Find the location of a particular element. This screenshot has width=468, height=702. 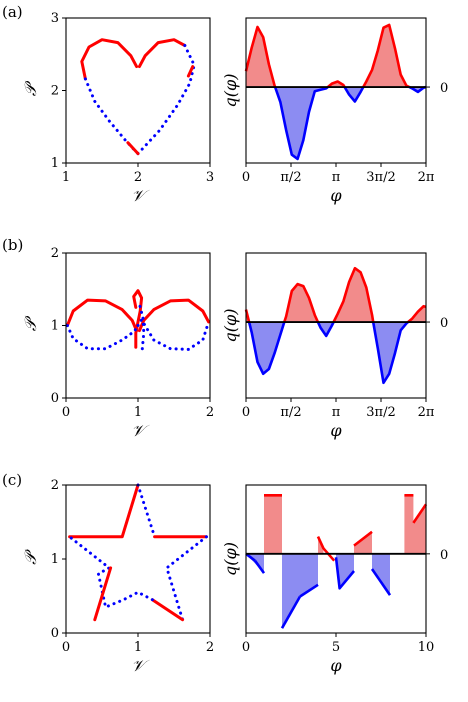

q-plot-a: 0 π/2 π 3π/2 2π 0 φ q(φ) is located at coordinates (334, 111).